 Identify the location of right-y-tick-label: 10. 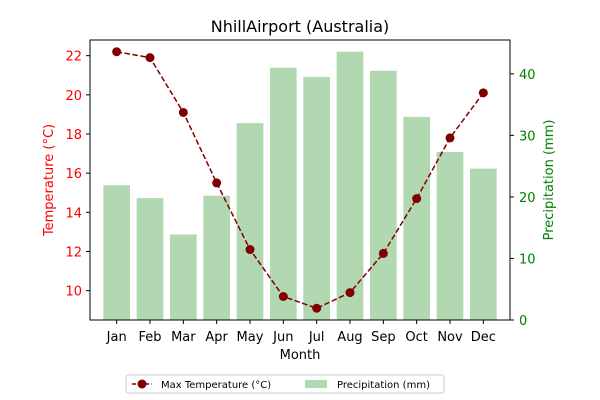
(527, 259).